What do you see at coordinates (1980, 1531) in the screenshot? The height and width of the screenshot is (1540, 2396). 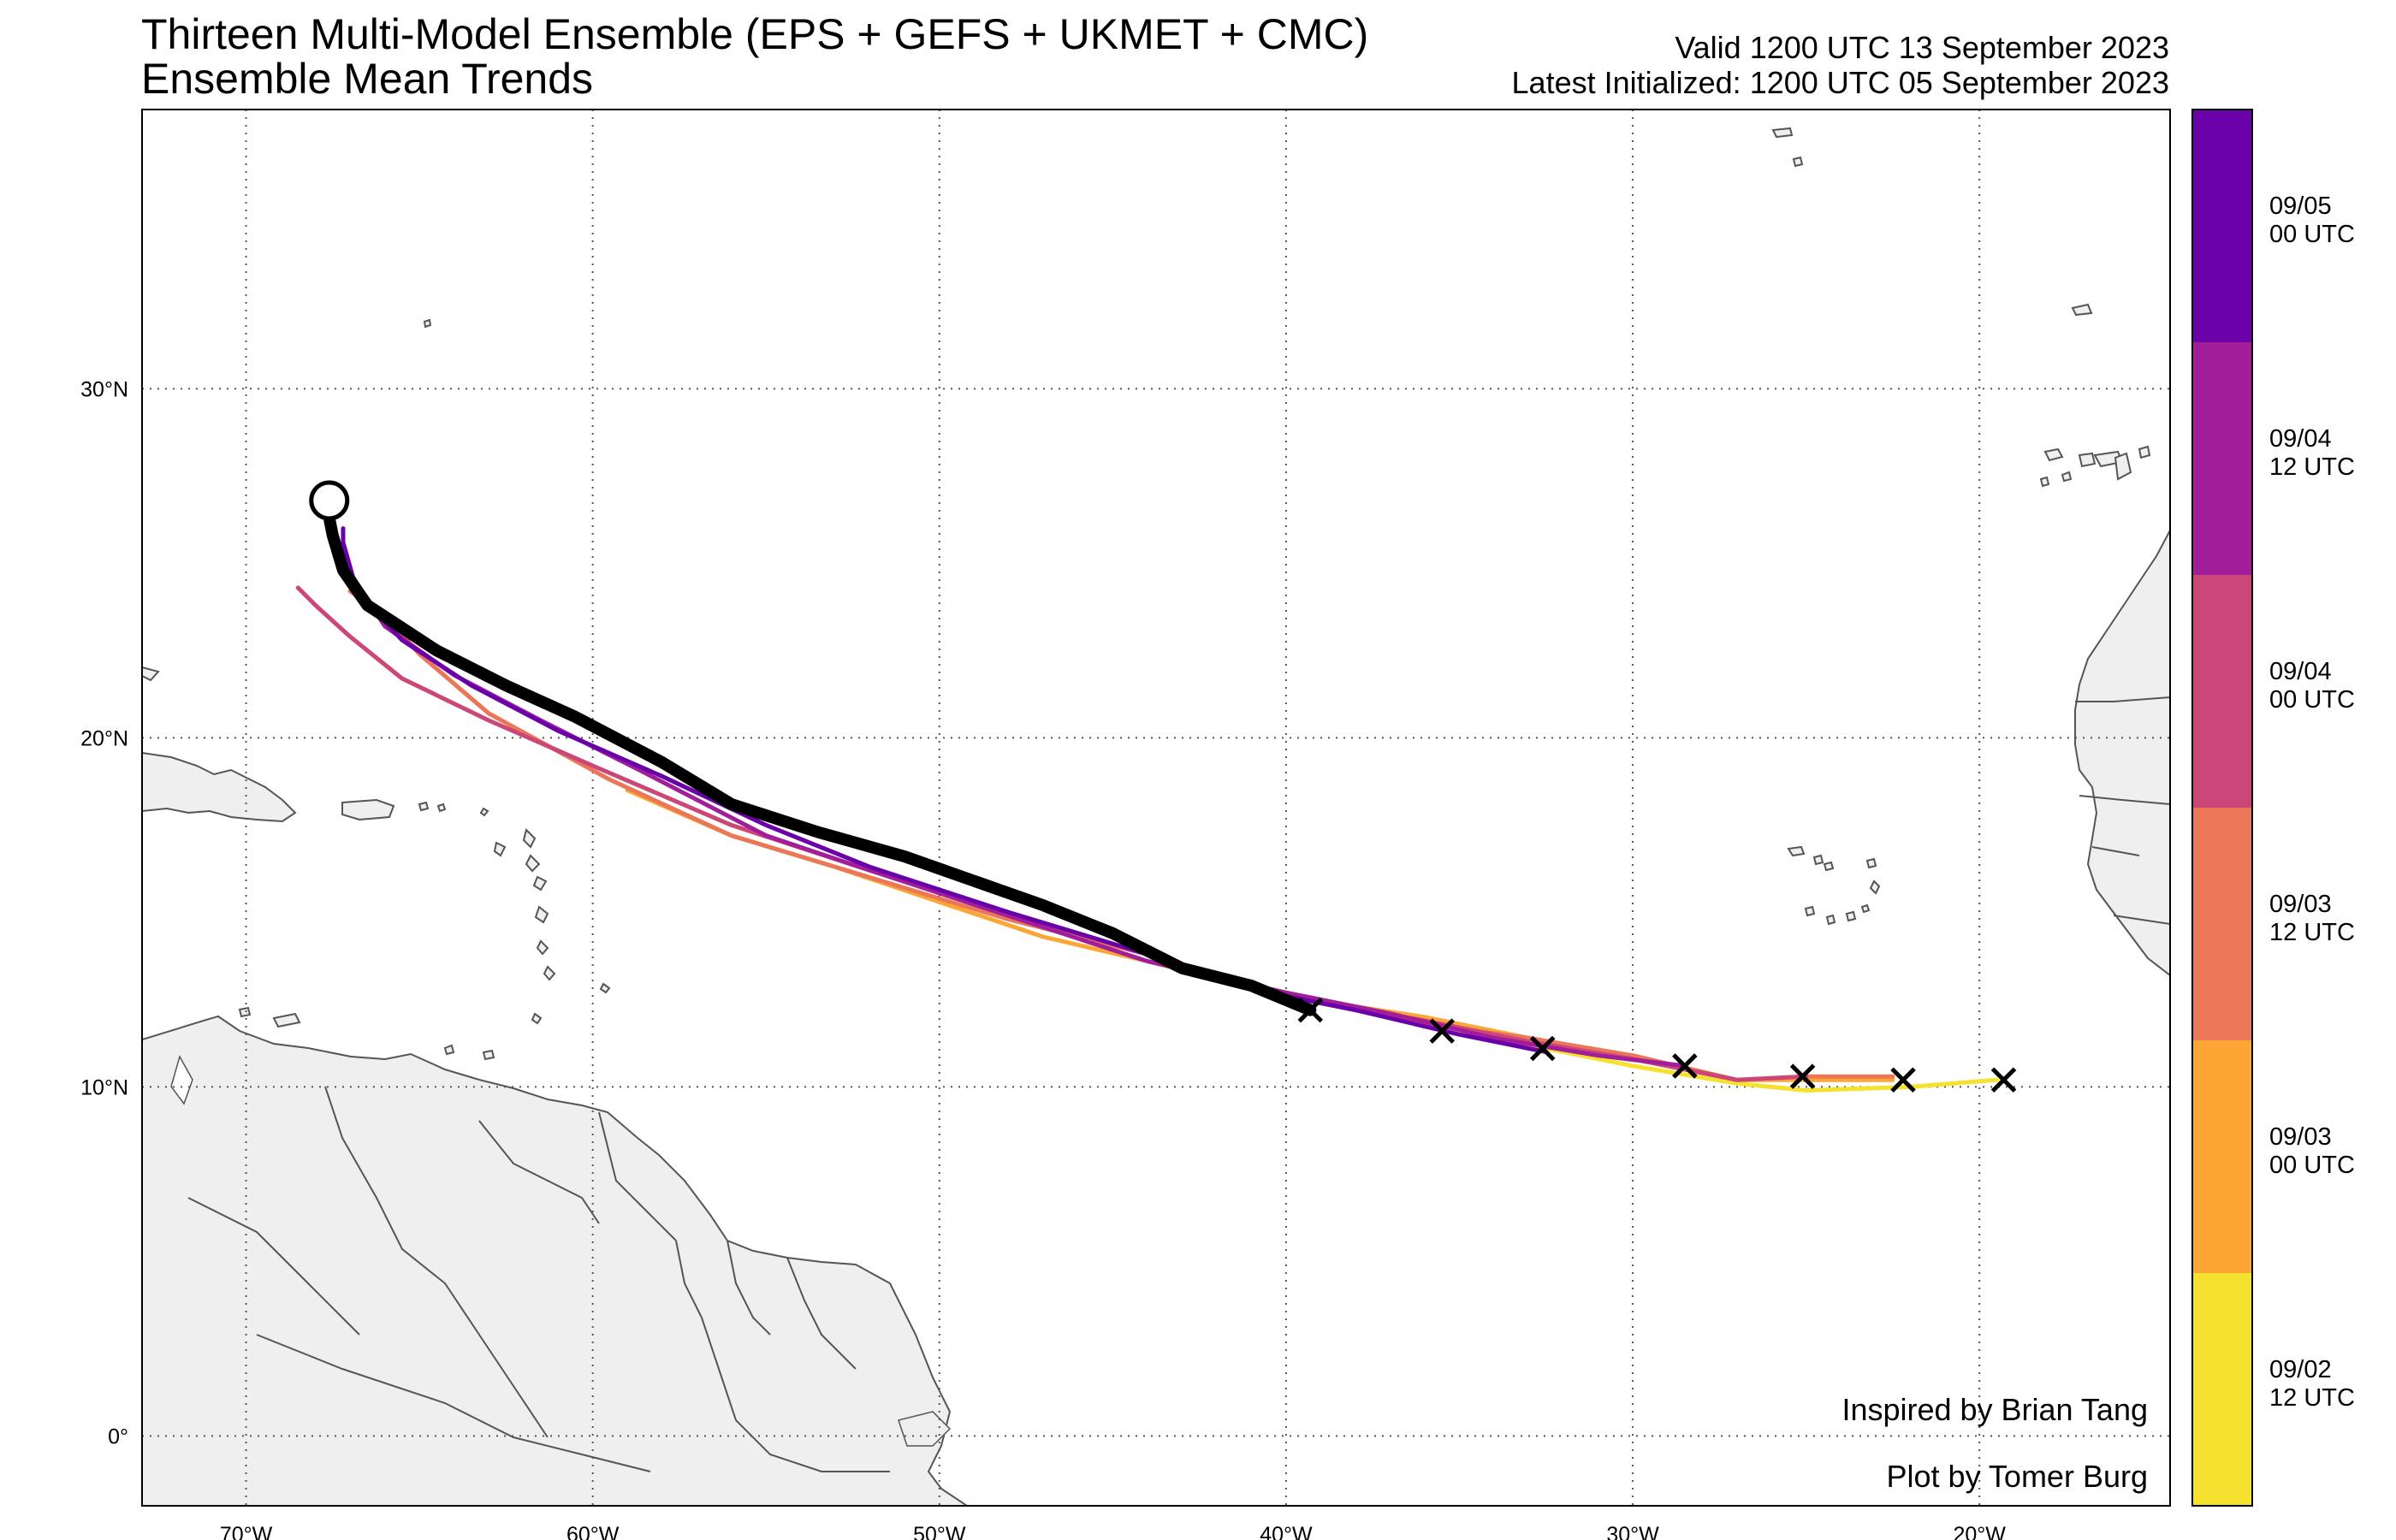 I see `lon-tick-label: 20°W` at bounding box center [1980, 1531].